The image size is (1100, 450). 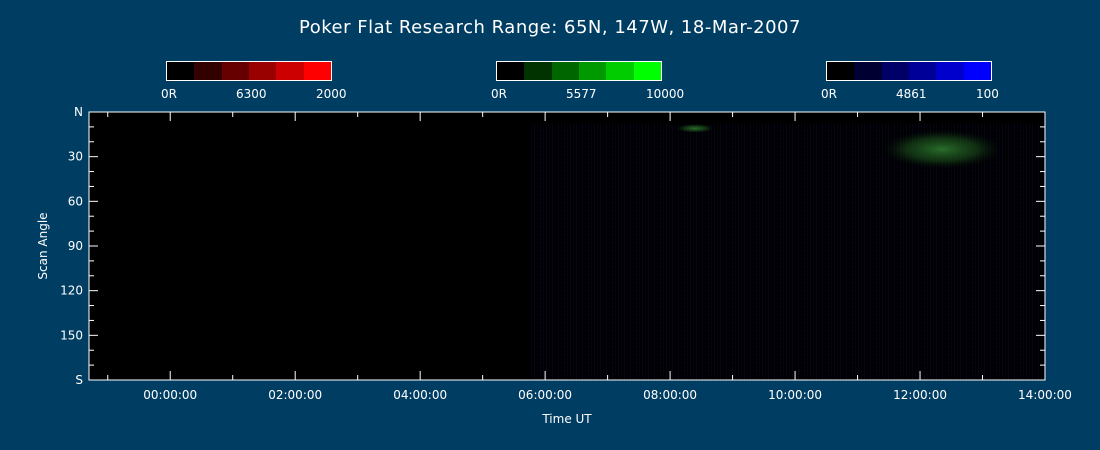 I want to click on green-emission-layer, so click(x=839, y=146).